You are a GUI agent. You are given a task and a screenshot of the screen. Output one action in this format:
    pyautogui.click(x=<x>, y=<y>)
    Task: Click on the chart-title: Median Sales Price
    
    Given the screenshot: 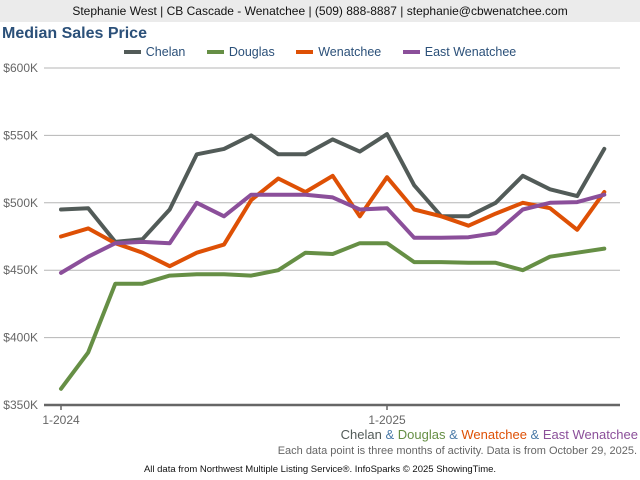 What is the action you would take?
    pyautogui.click(x=74, y=33)
    